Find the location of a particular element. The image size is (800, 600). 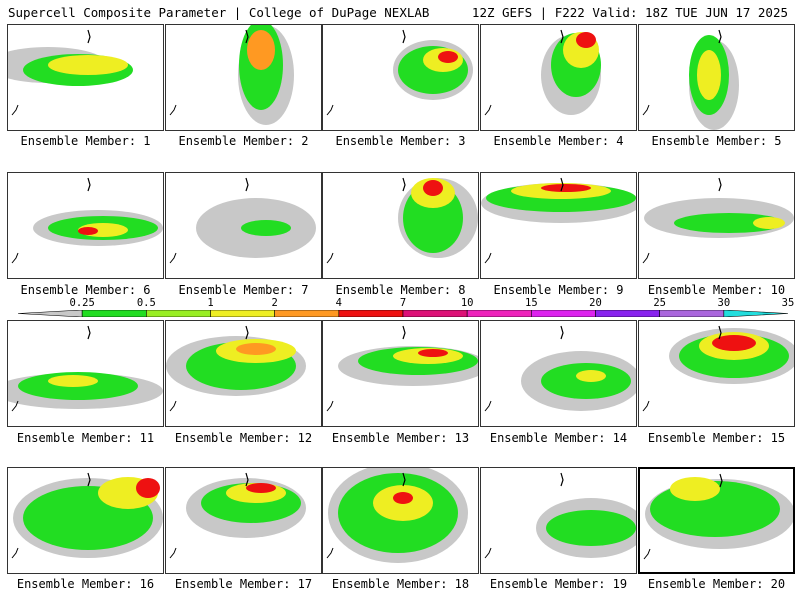

member-caption: Ensemble Member: 12 is located at coordinates (243, 438).